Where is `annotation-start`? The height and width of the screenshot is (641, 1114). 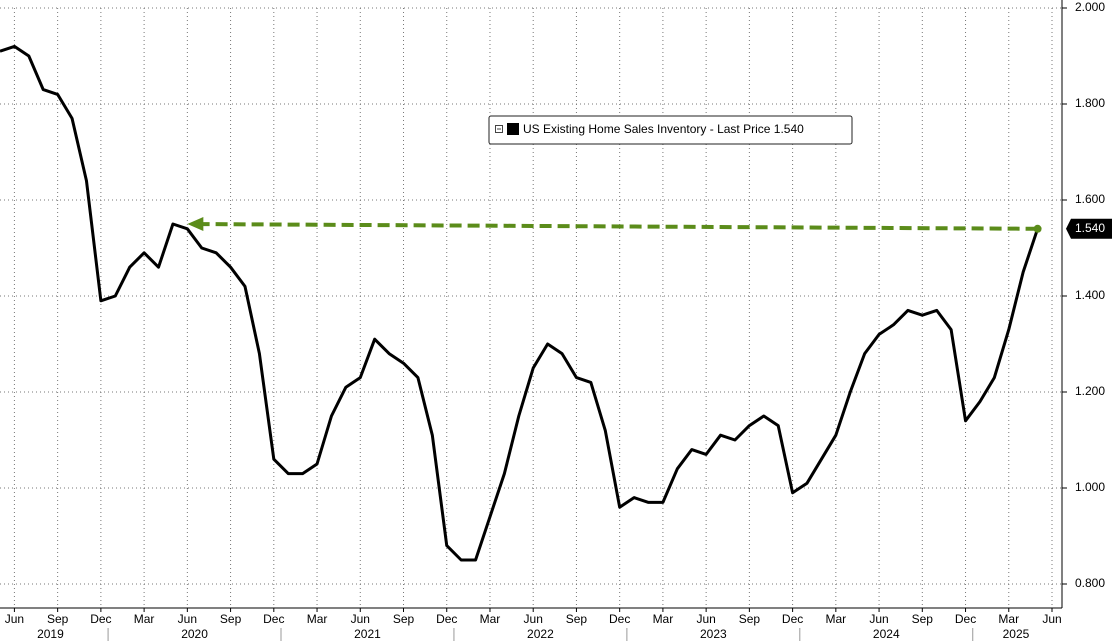
annotation-start is located at coordinates (1037, 228).